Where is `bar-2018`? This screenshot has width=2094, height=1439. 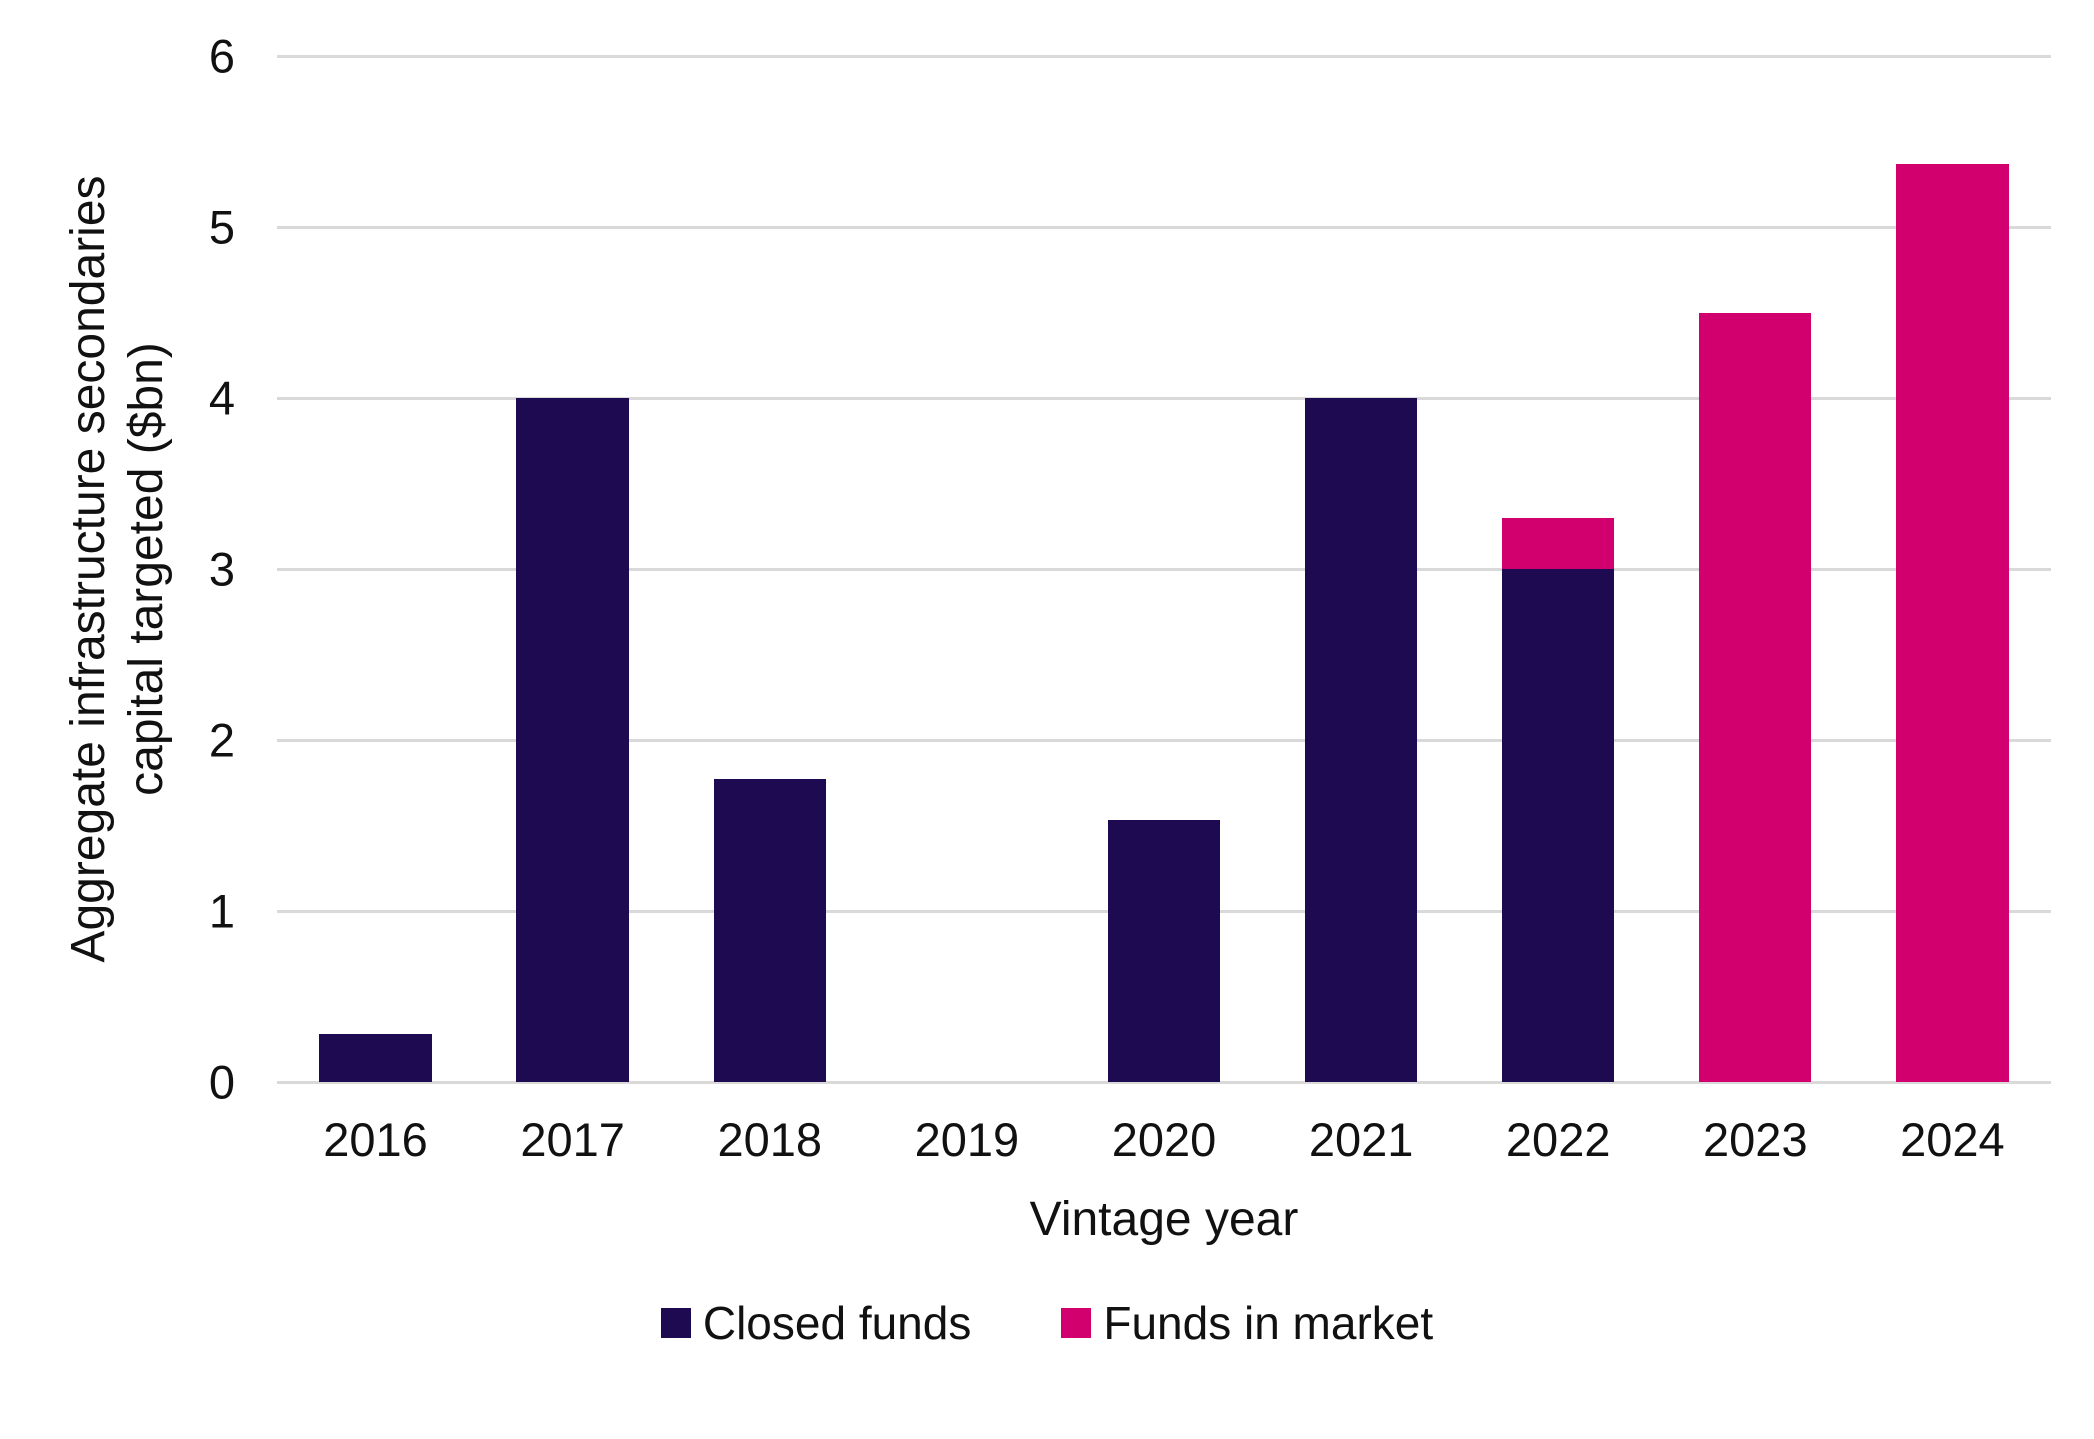 bar-2018 is located at coordinates (769, 930).